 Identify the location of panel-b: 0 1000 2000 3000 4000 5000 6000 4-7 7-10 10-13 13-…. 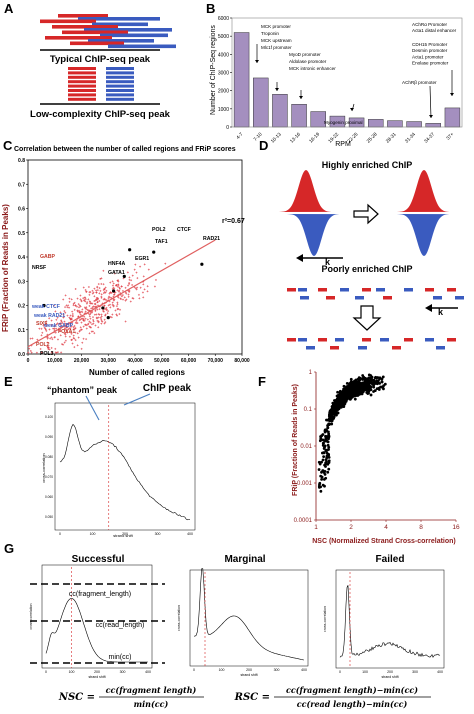
(336, 82).